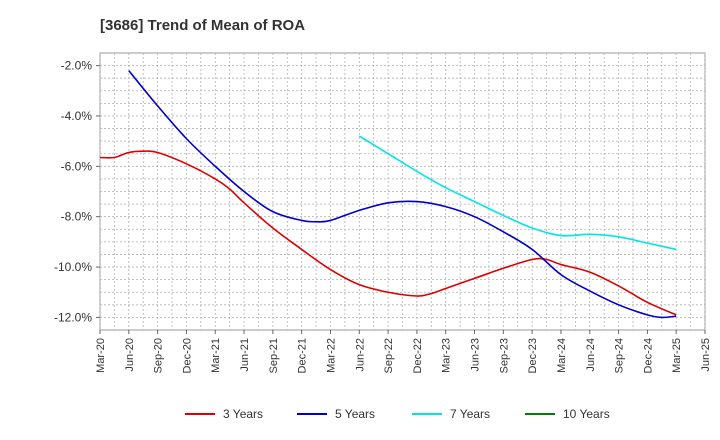 Image resolution: width=720 pixels, height=440 pixels. What do you see at coordinates (706, 355) in the screenshot?
I see `x-tick-label: Jun-25` at bounding box center [706, 355].